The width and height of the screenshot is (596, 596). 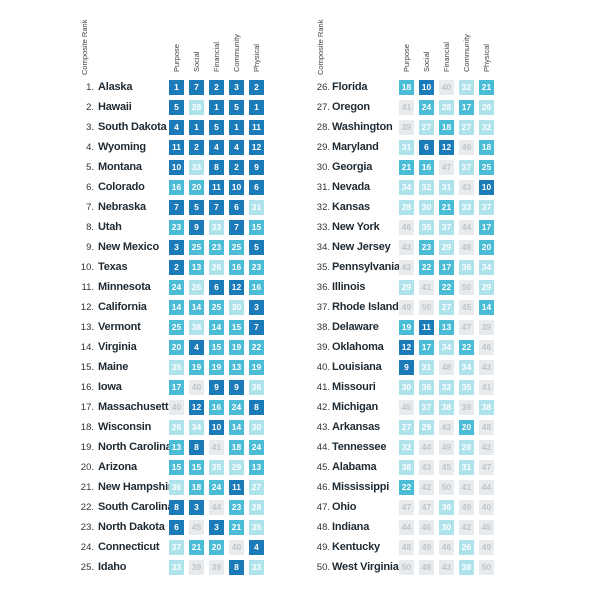 I want to click on state-name: Minnesota, so click(x=124, y=287).